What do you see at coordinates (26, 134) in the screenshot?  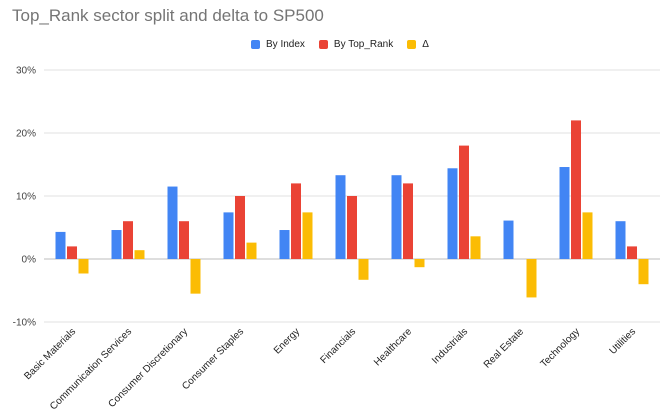 I see `y-tick-label: 20%` at bounding box center [26, 134].